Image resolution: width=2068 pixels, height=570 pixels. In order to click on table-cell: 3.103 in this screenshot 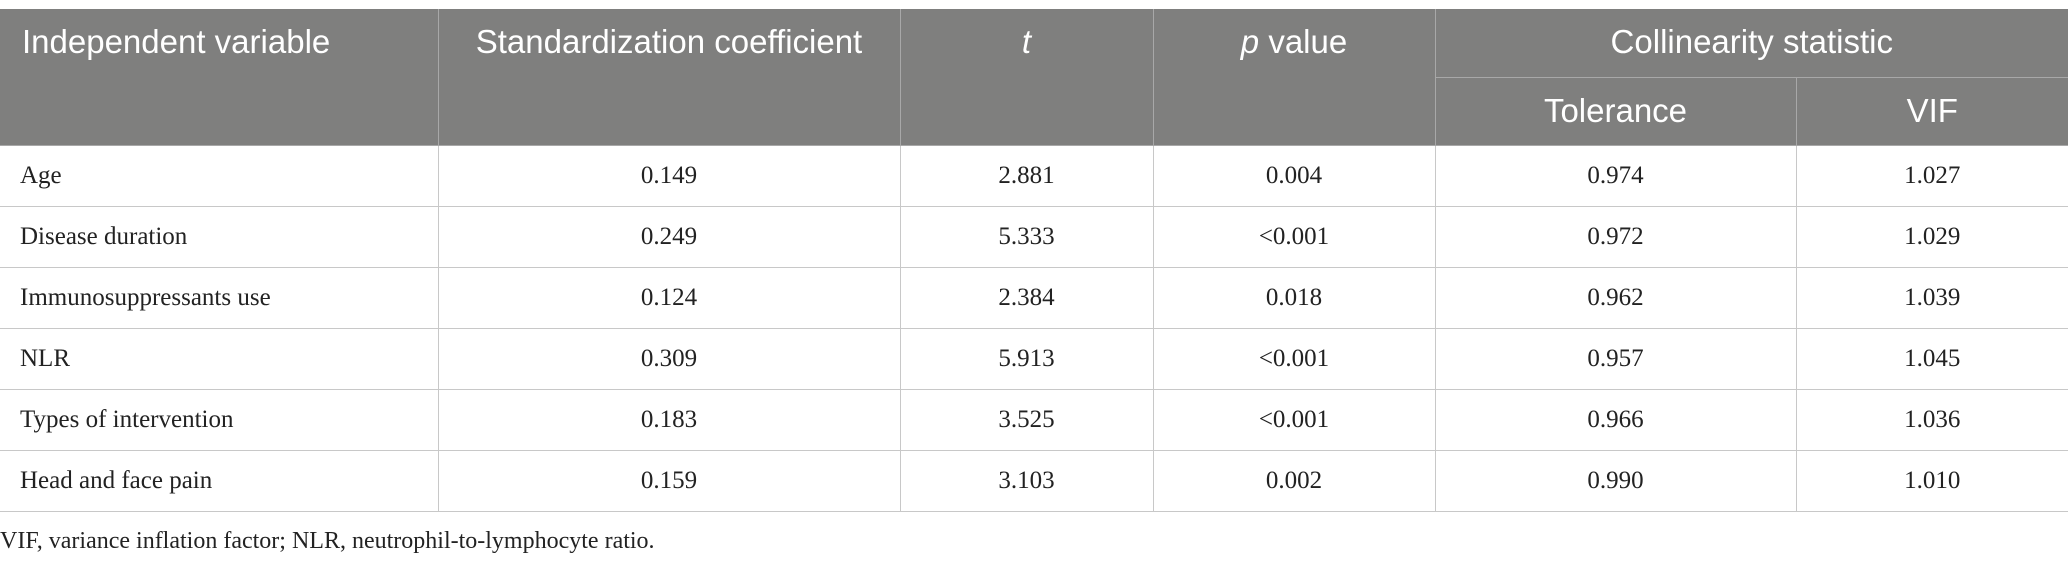, I will do `click(1026, 481)`.